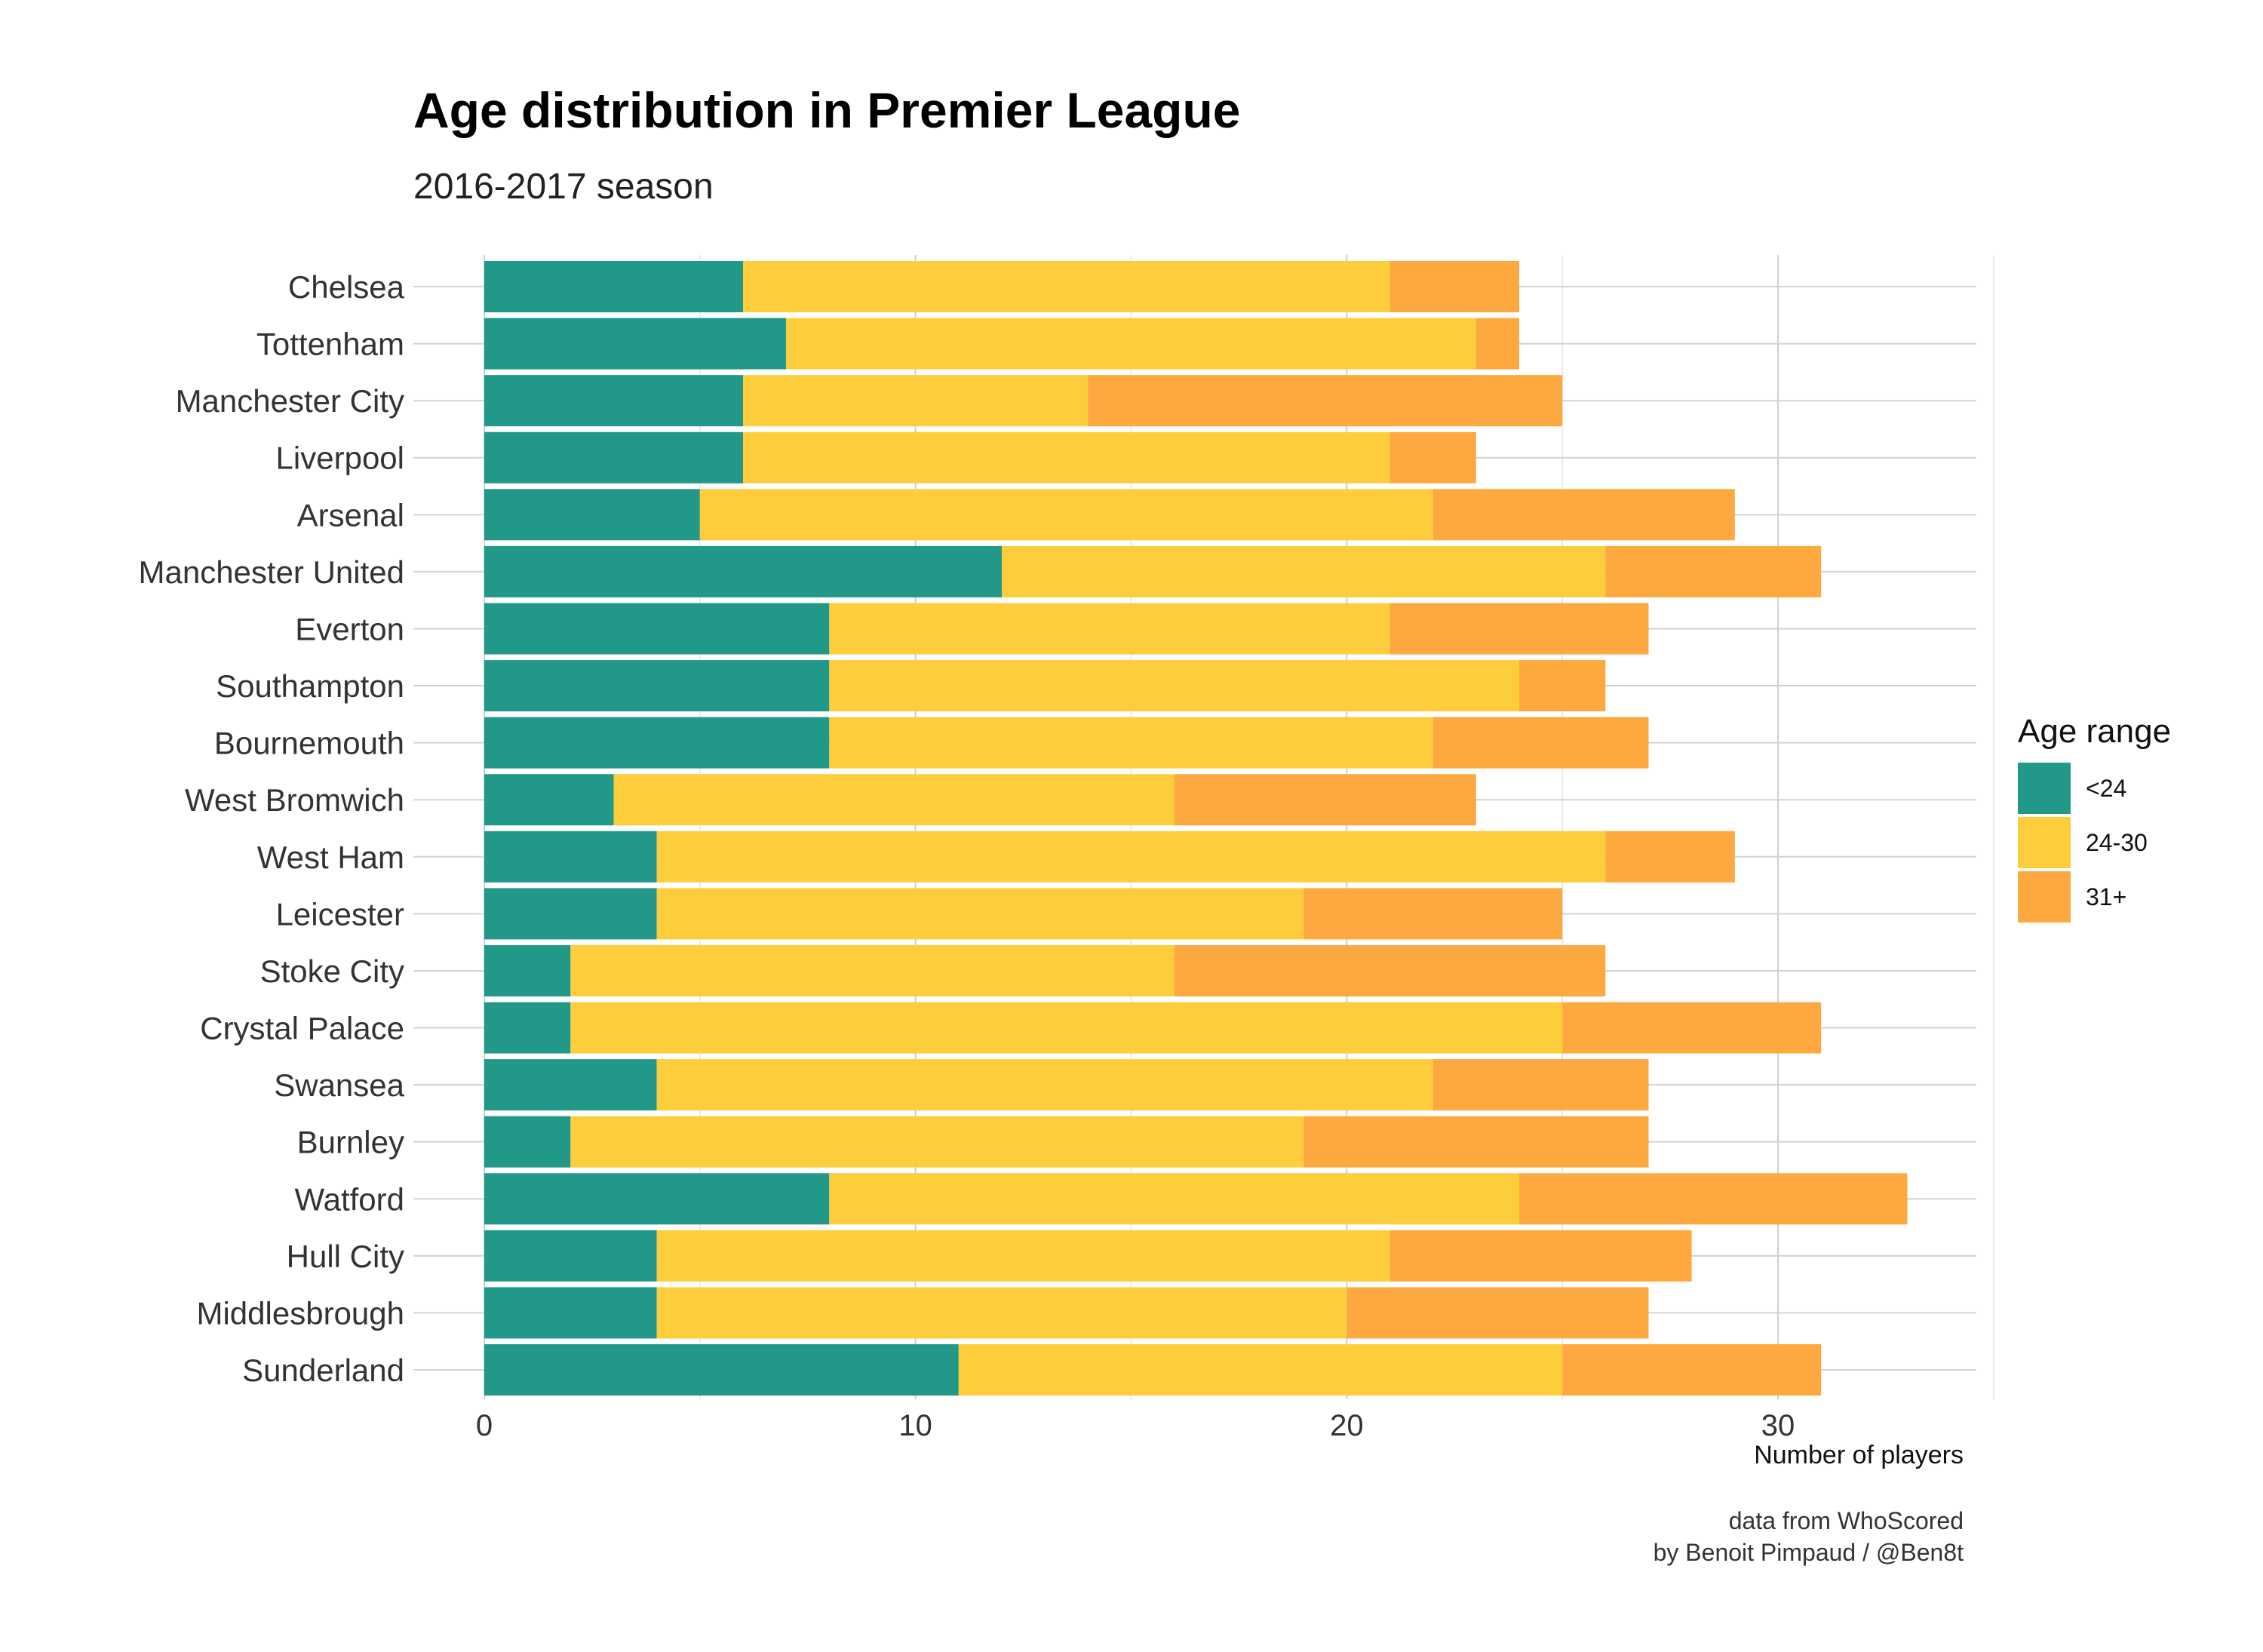 This screenshot has width=2263, height=1652. I want to click on legend-item-24-30: 24-30, so click(2094, 843).